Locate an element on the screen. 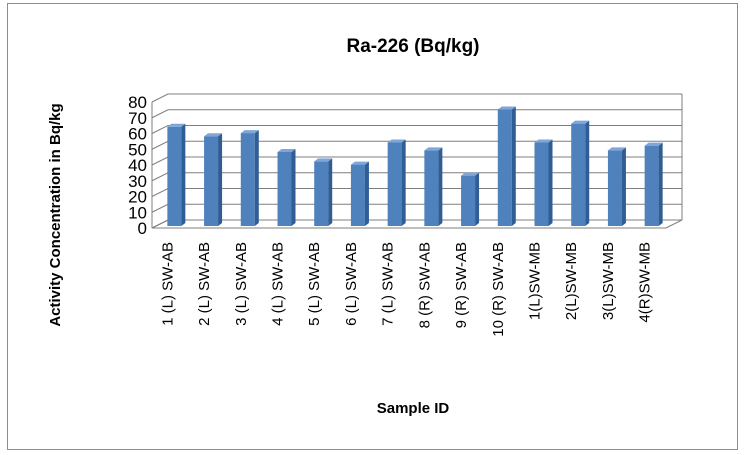 This screenshot has height=455, width=745. y-tick-label: 30 is located at coordinates (137, 181).